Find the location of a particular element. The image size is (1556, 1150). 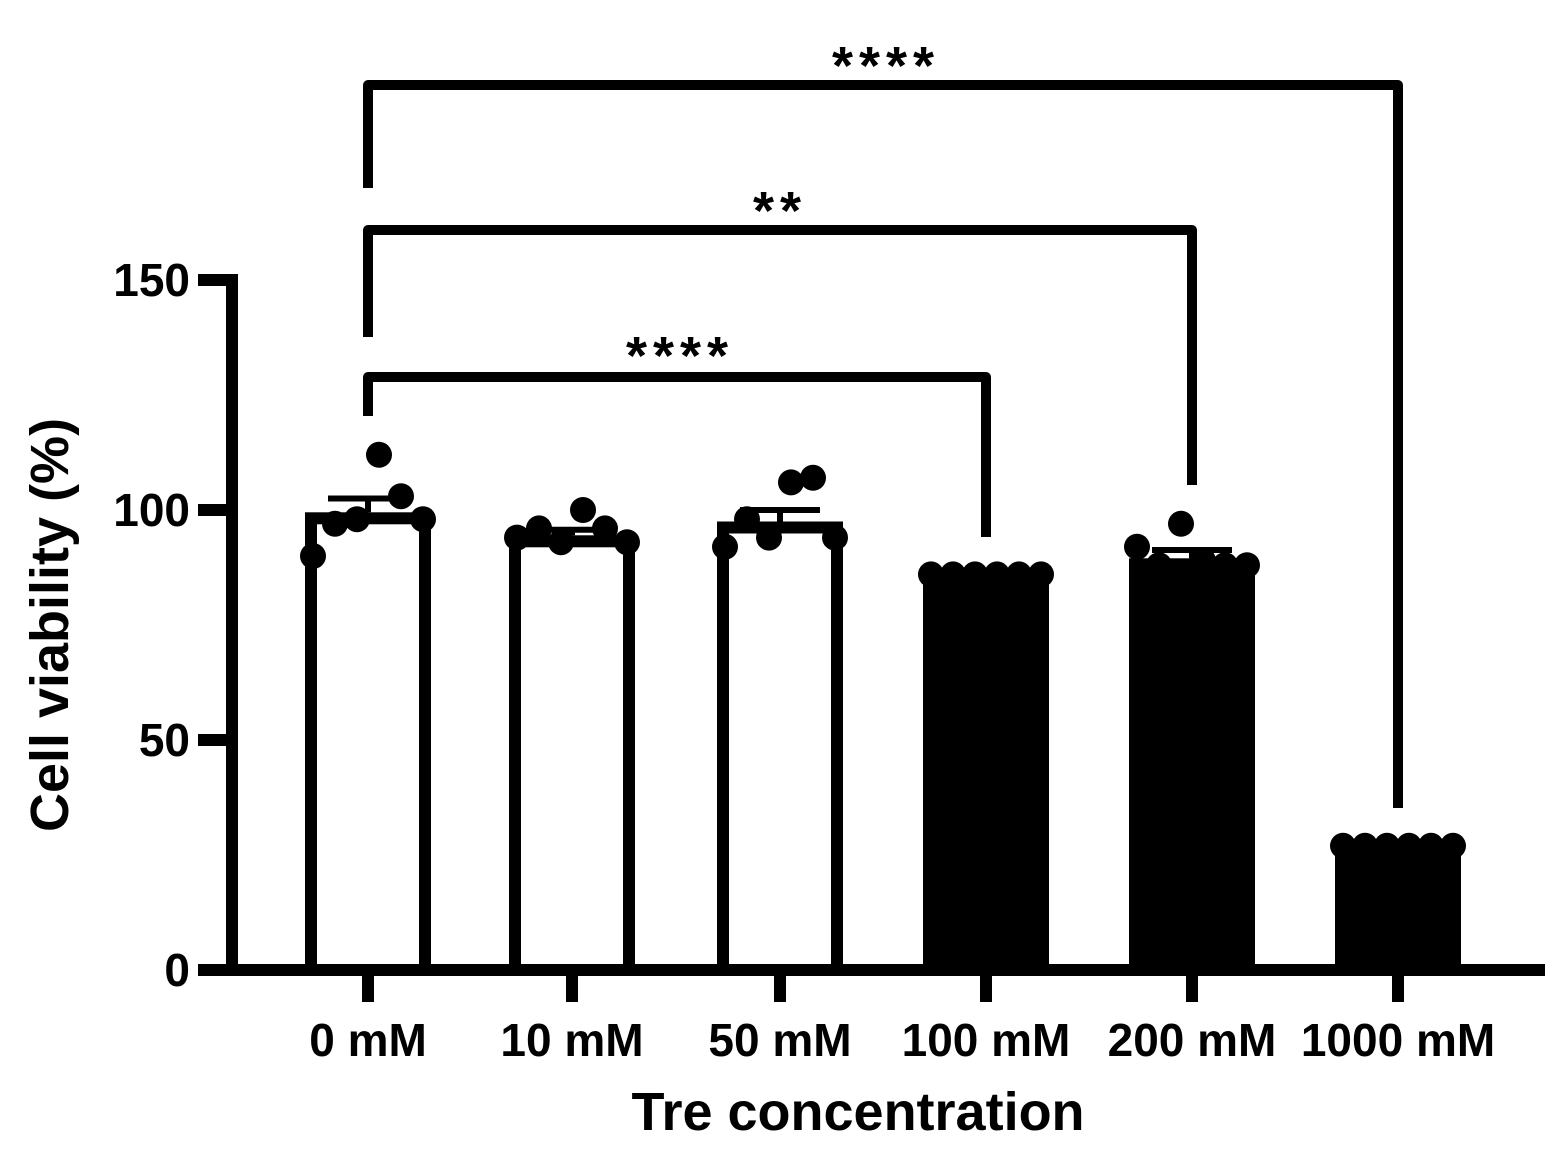

x-tick-label: 10 mM is located at coordinates (571, 1040).